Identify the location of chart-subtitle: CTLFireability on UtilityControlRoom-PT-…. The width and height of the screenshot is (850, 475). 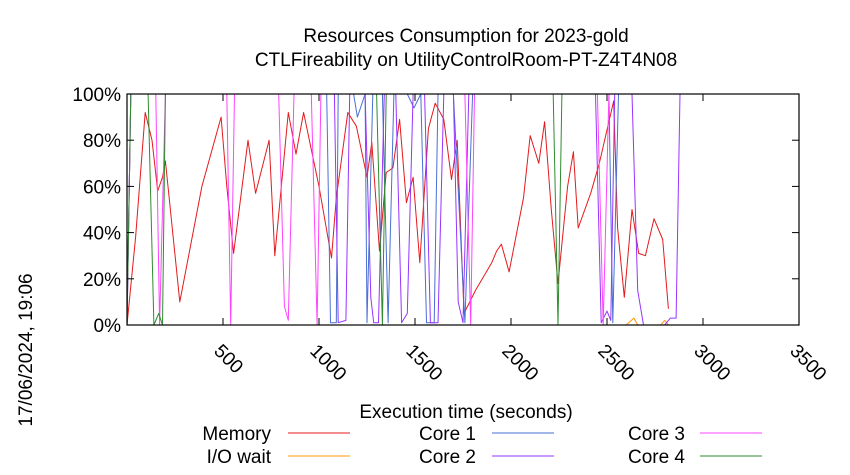
(466, 60).